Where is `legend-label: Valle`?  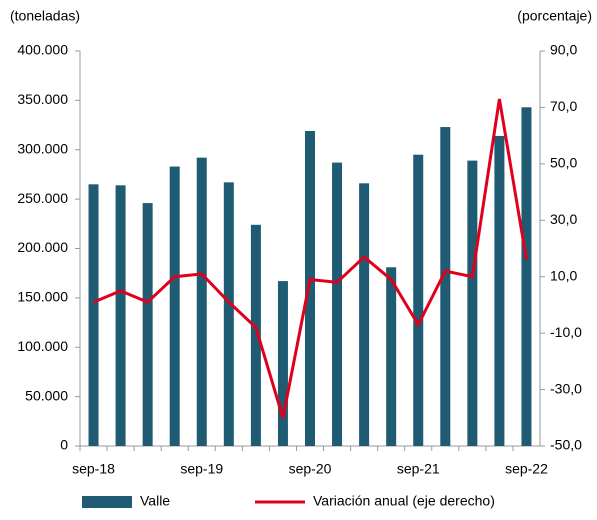
legend-label: Valle is located at coordinates (155, 501).